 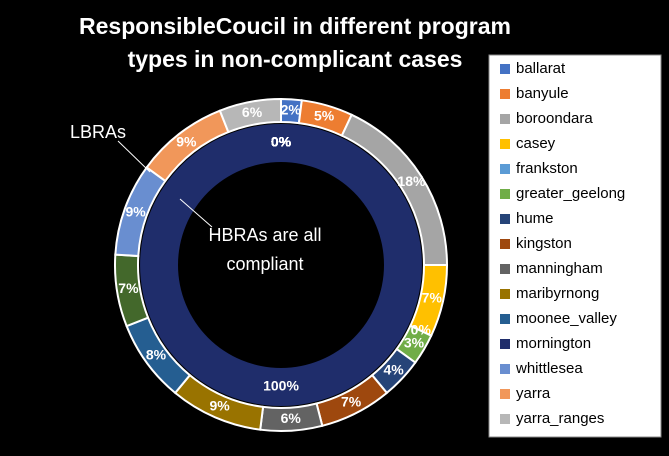 I want to click on annotation: LBRAs, so click(x=98, y=132).